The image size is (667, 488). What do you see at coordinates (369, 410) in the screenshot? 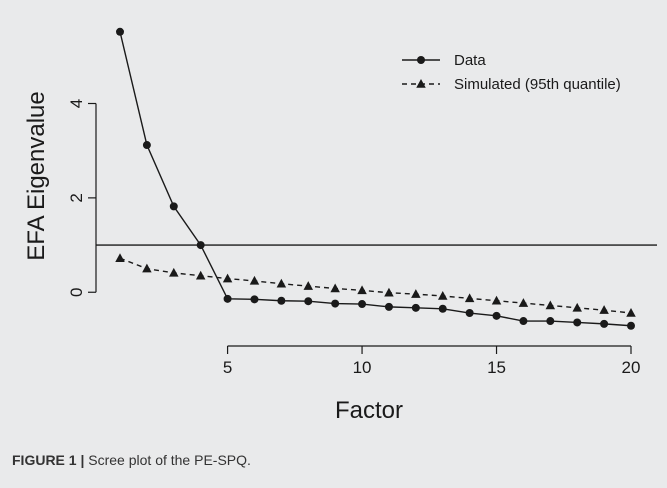
I see `x-axis-label: Factor` at bounding box center [369, 410].